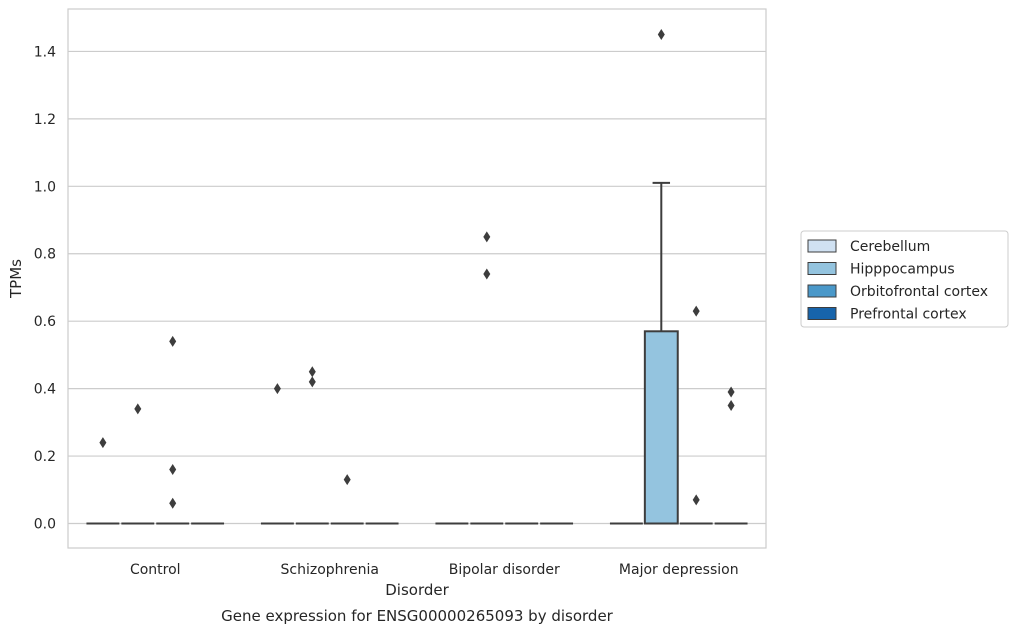 The image size is (1018, 634). Describe the element at coordinates (16, 279) in the screenshot. I see `y-axis-title: TPMs` at that location.